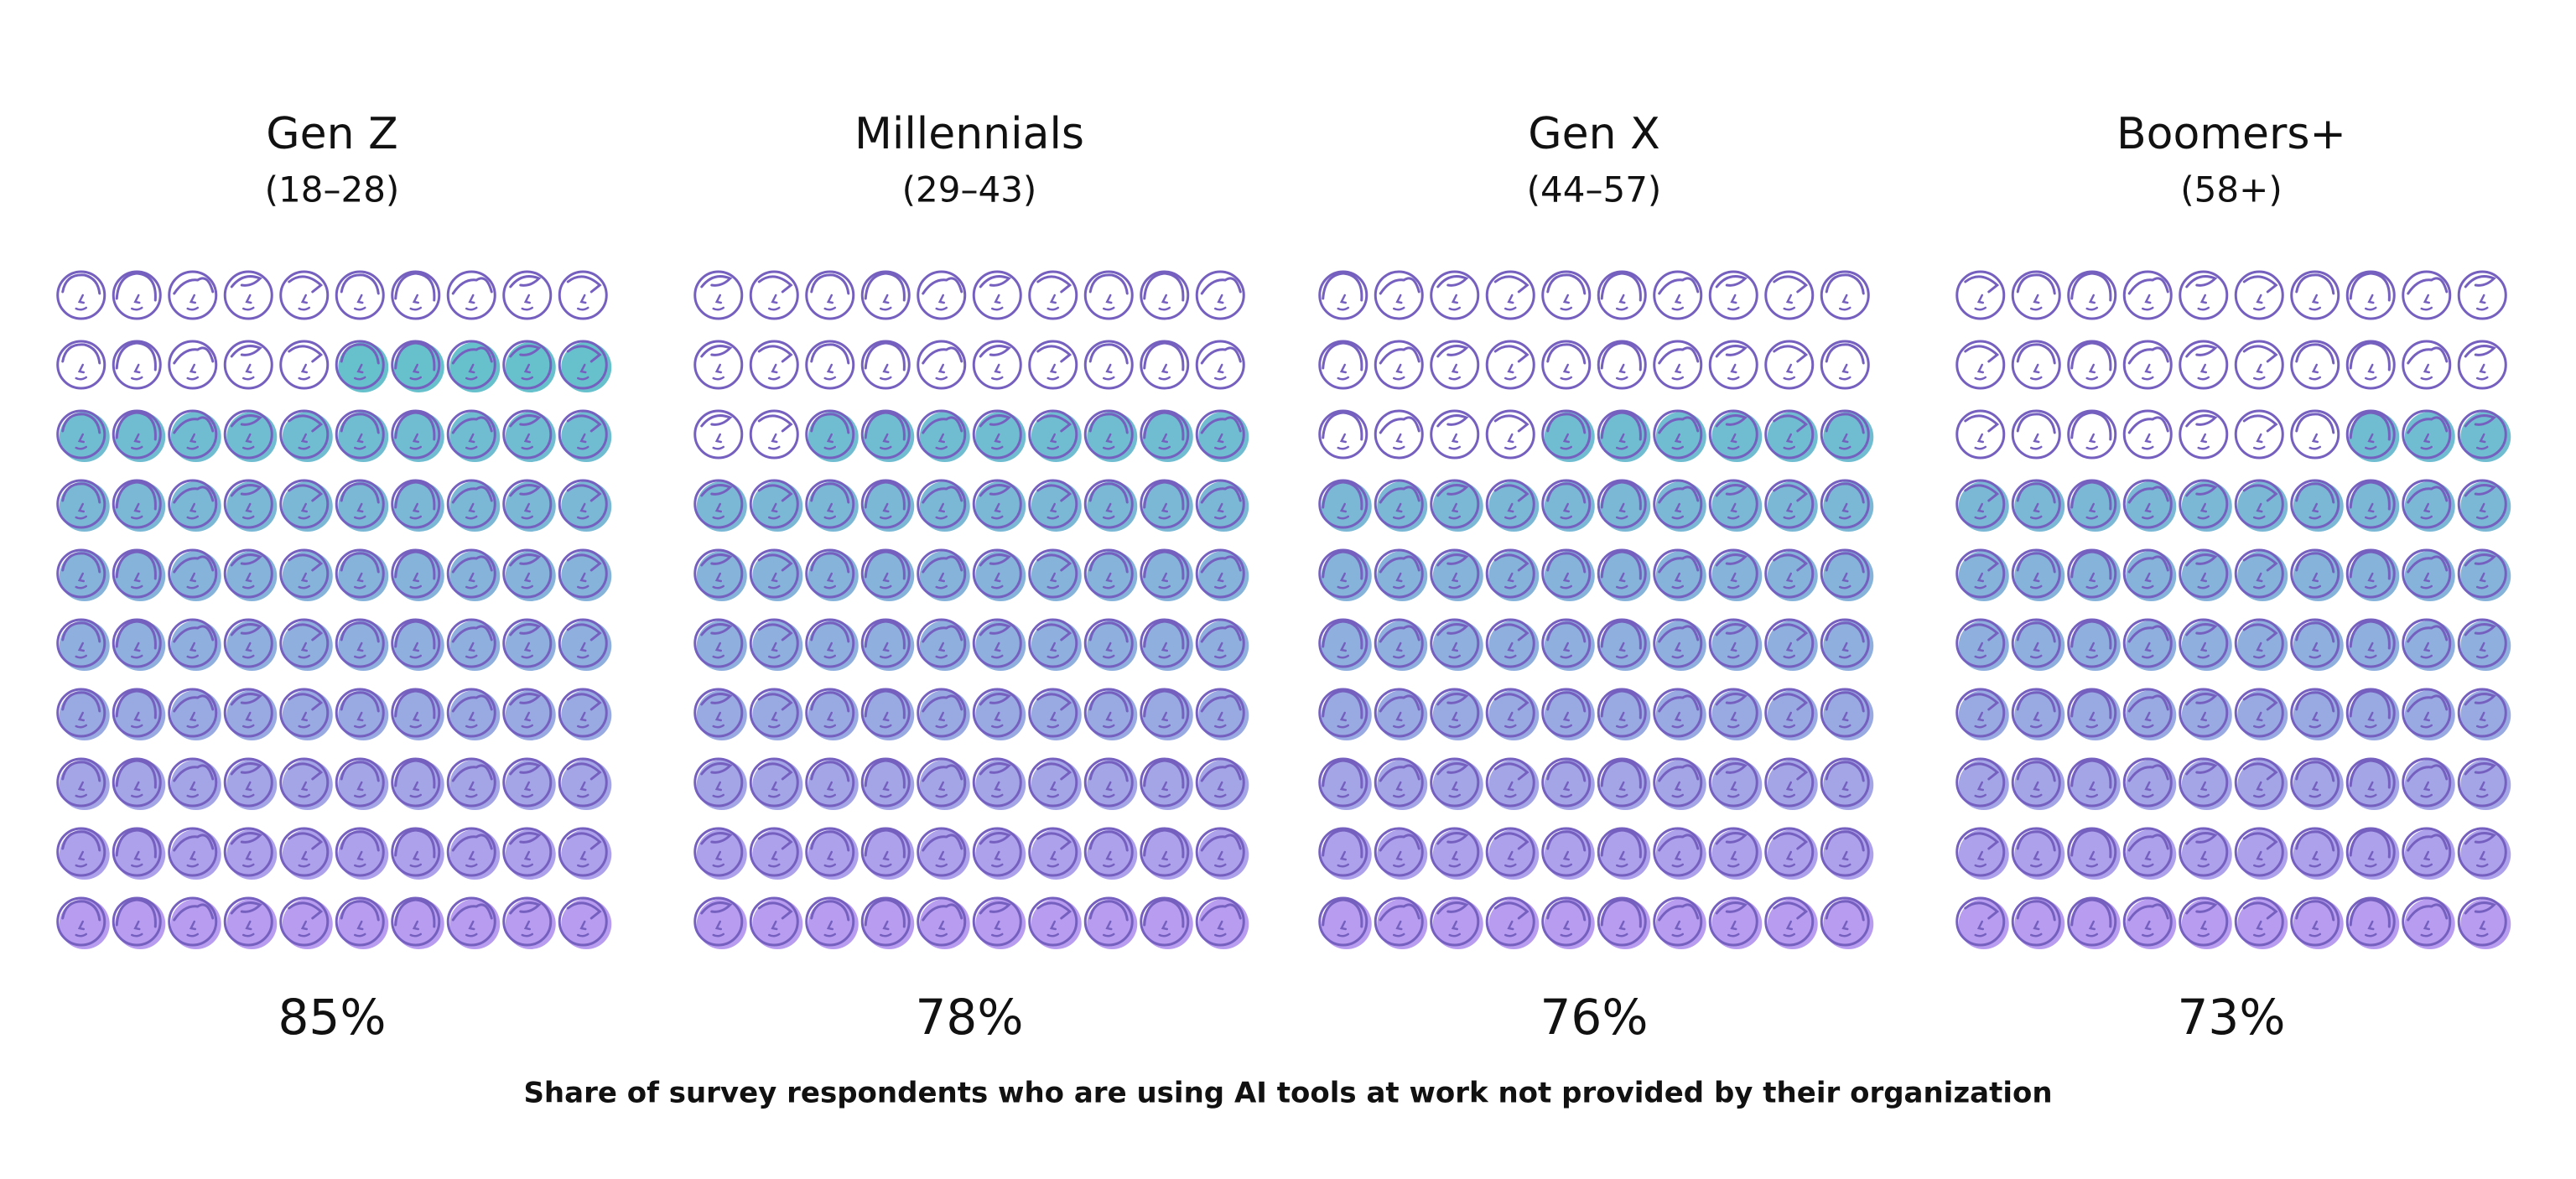  Describe the element at coordinates (332, 189) in the screenshot. I see `panel-subtitle: (18–28)` at that location.